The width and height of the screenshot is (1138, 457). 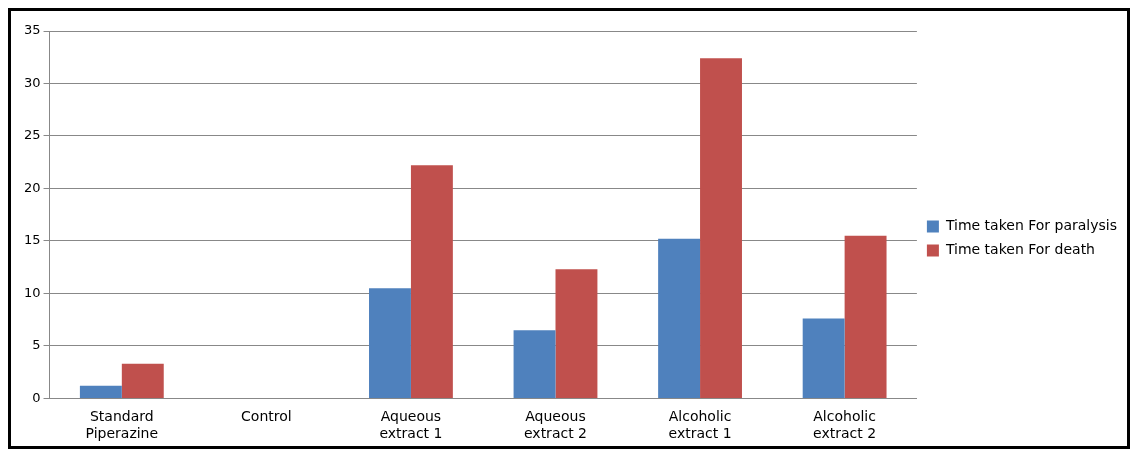 I want to click on y-tick-label: 25, so click(x=32, y=135).